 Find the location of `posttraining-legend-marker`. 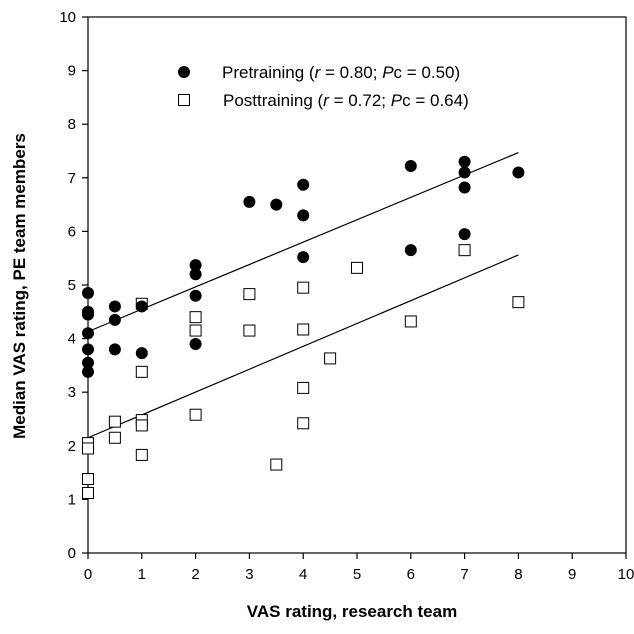

posttraining-legend-marker is located at coordinates (184, 100).